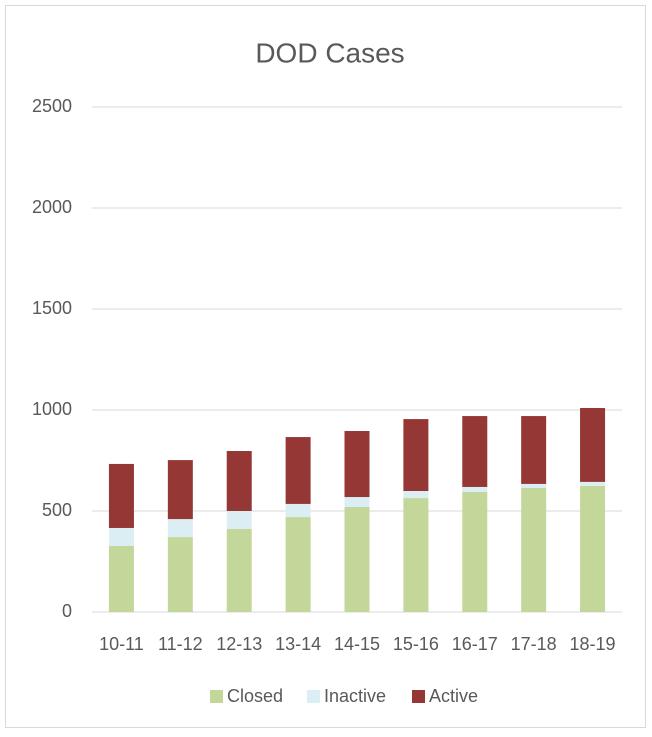  What do you see at coordinates (67, 611) in the screenshot?
I see `y-tick-label: 0` at bounding box center [67, 611].